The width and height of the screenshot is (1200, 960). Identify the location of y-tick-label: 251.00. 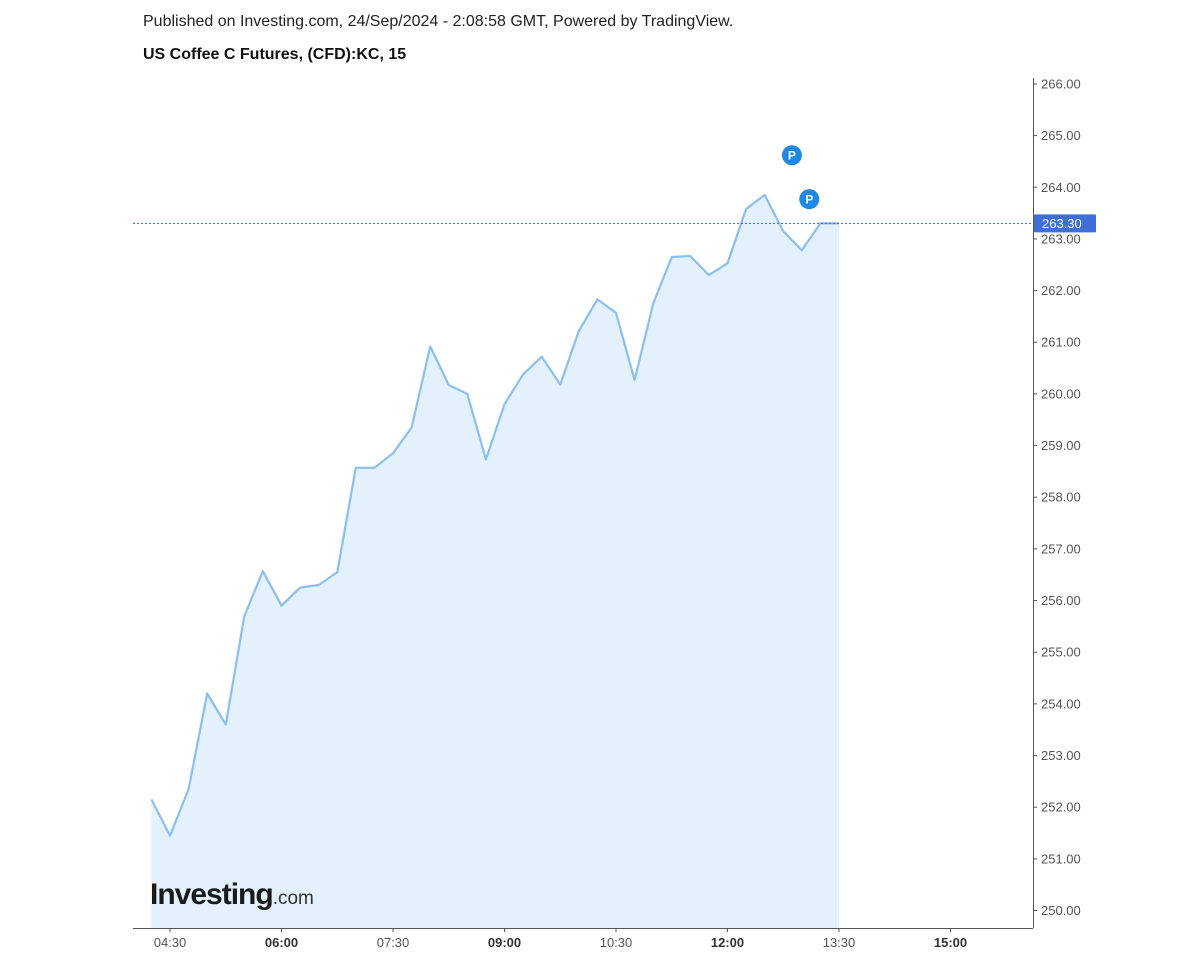
(1061, 858).